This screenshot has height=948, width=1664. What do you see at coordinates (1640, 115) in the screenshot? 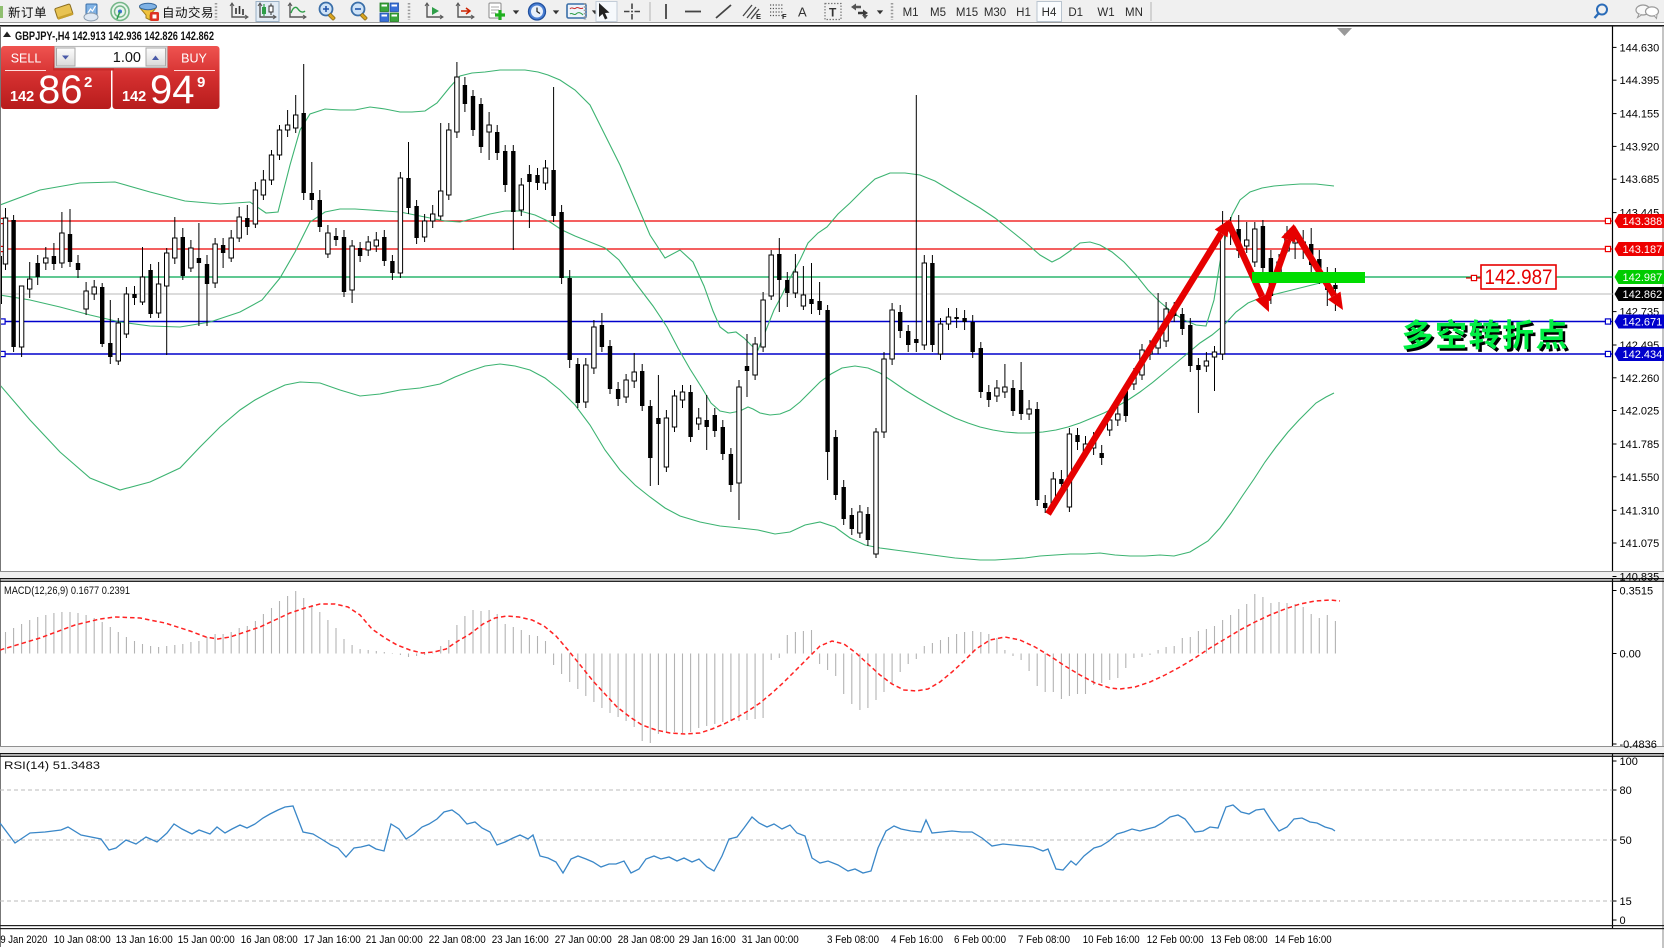
I see `svg-text: 144.155` at bounding box center [1640, 115].